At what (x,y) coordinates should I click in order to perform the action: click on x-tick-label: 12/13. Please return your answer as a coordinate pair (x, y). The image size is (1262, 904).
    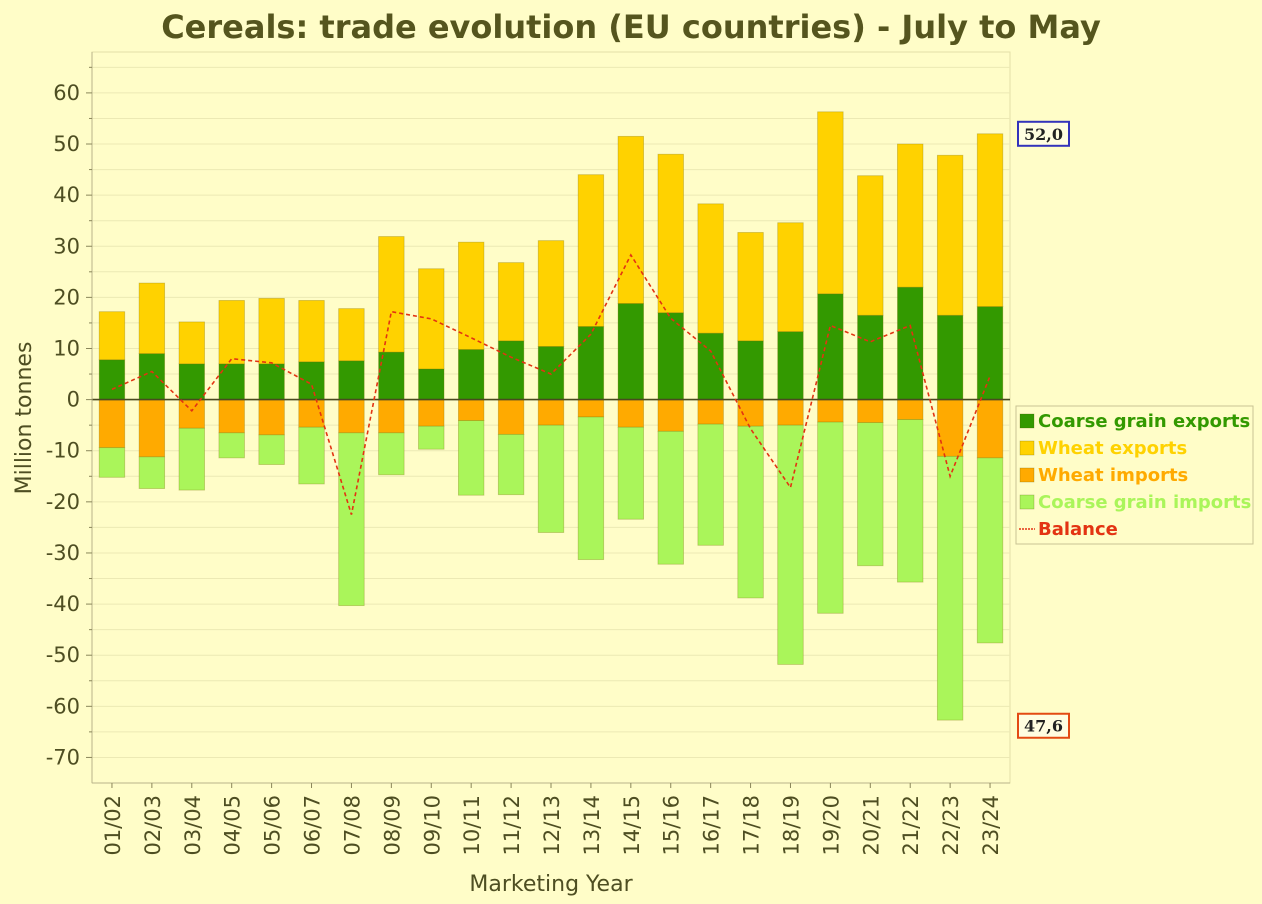
    Looking at the image, I should click on (552, 825).